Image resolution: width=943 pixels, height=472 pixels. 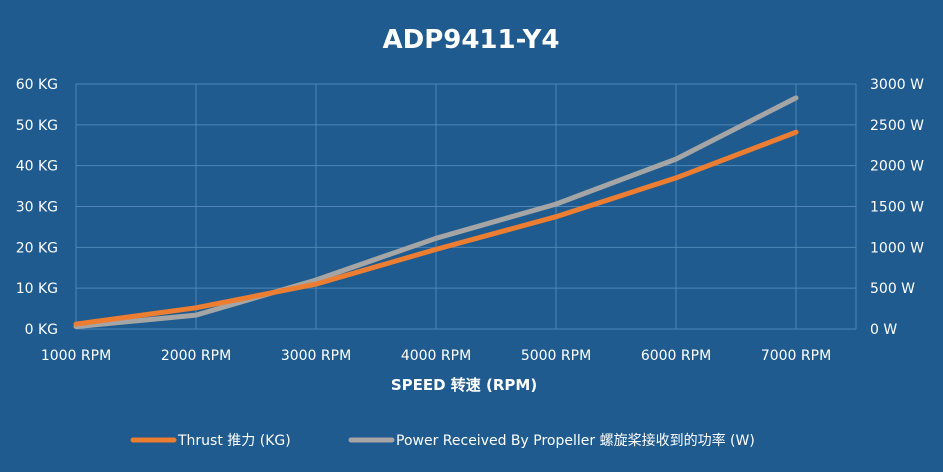 I want to click on y-right-tick-label: 2500 W, so click(x=897, y=126).